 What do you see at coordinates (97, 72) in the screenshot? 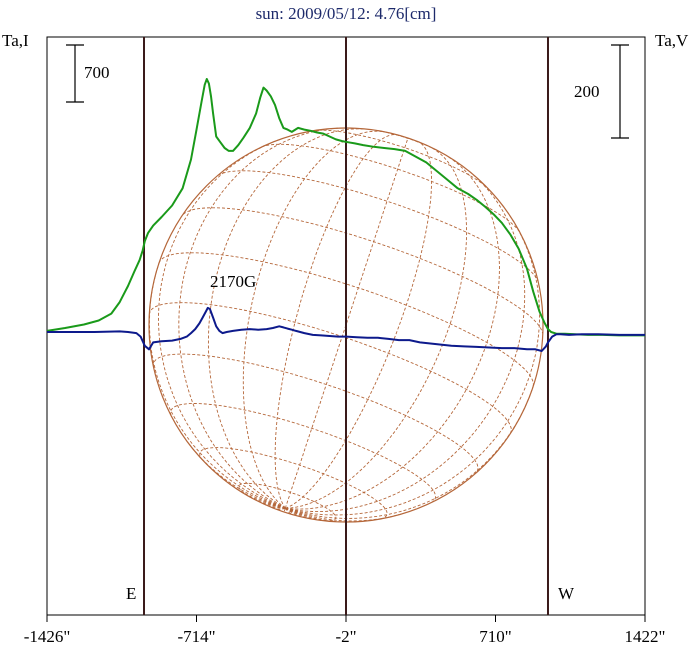
I see `scale-left-label: 700` at bounding box center [97, 72].